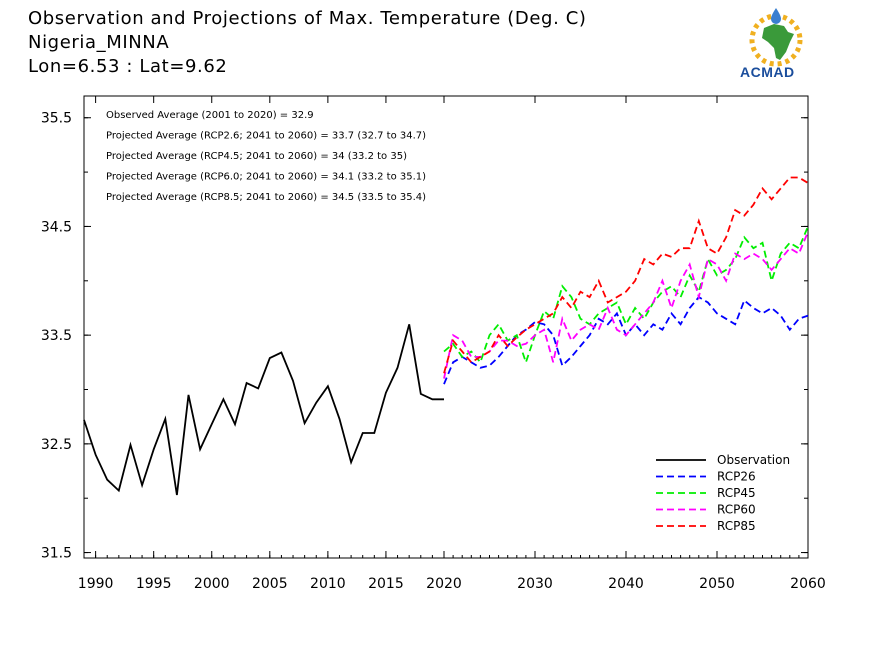 The height and width of the screenshot is (659, 879). I want to click on x-tick-label: 1990, so click(96, 584).